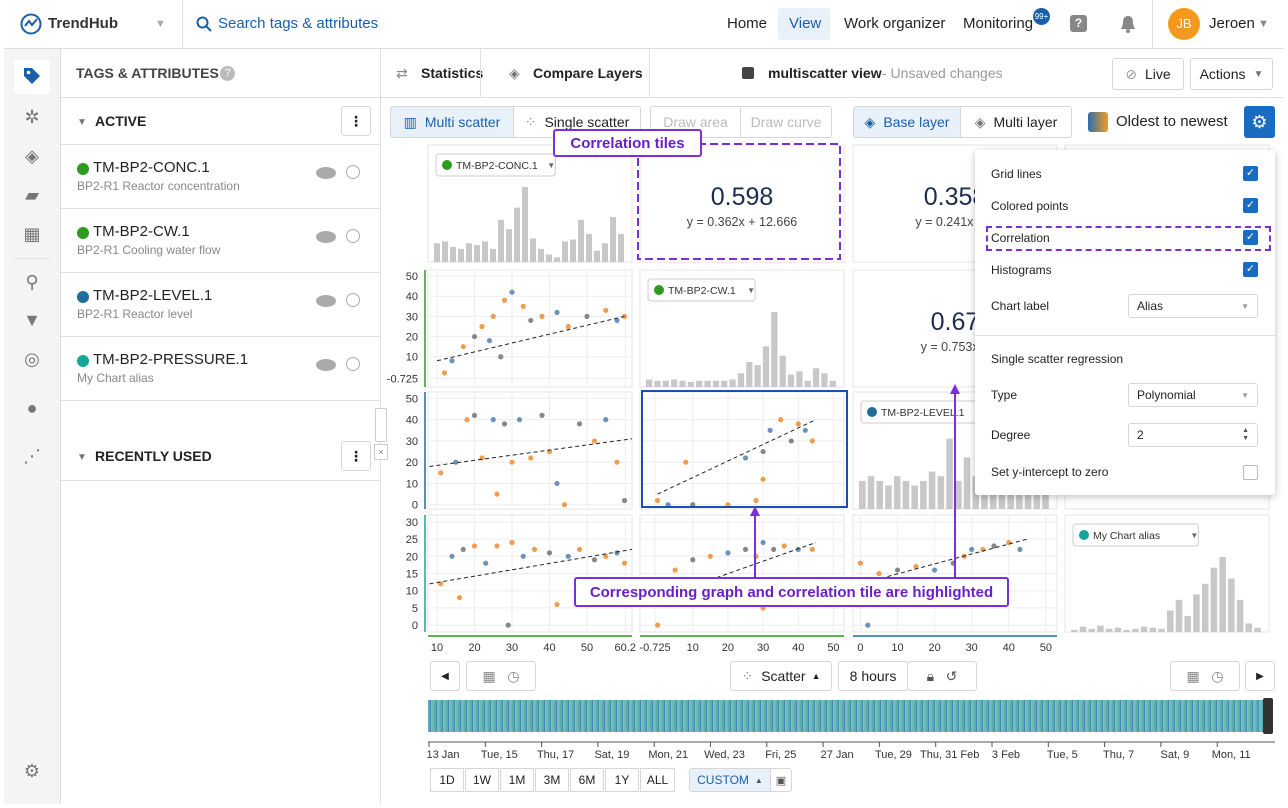 The width and height of the screenshot is (1288, 808). What do you see at coordinates (873, 676) in the screenshot?
I see `duration: 8 hours` at bounding box center [873, 676].